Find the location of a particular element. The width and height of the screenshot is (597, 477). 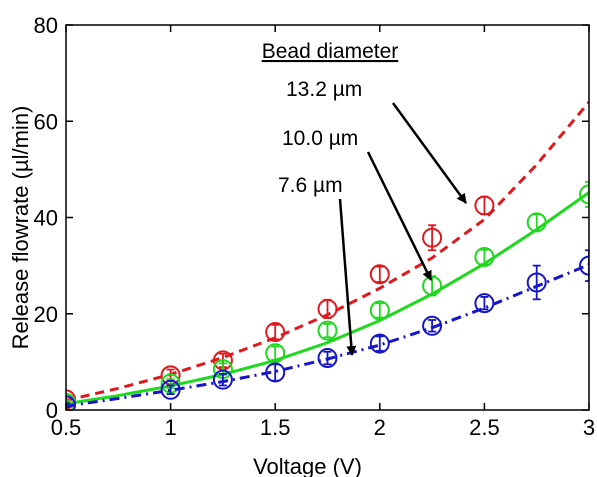

series-label-10-0um: 10.0 µm is located at coordinates (320, 138).